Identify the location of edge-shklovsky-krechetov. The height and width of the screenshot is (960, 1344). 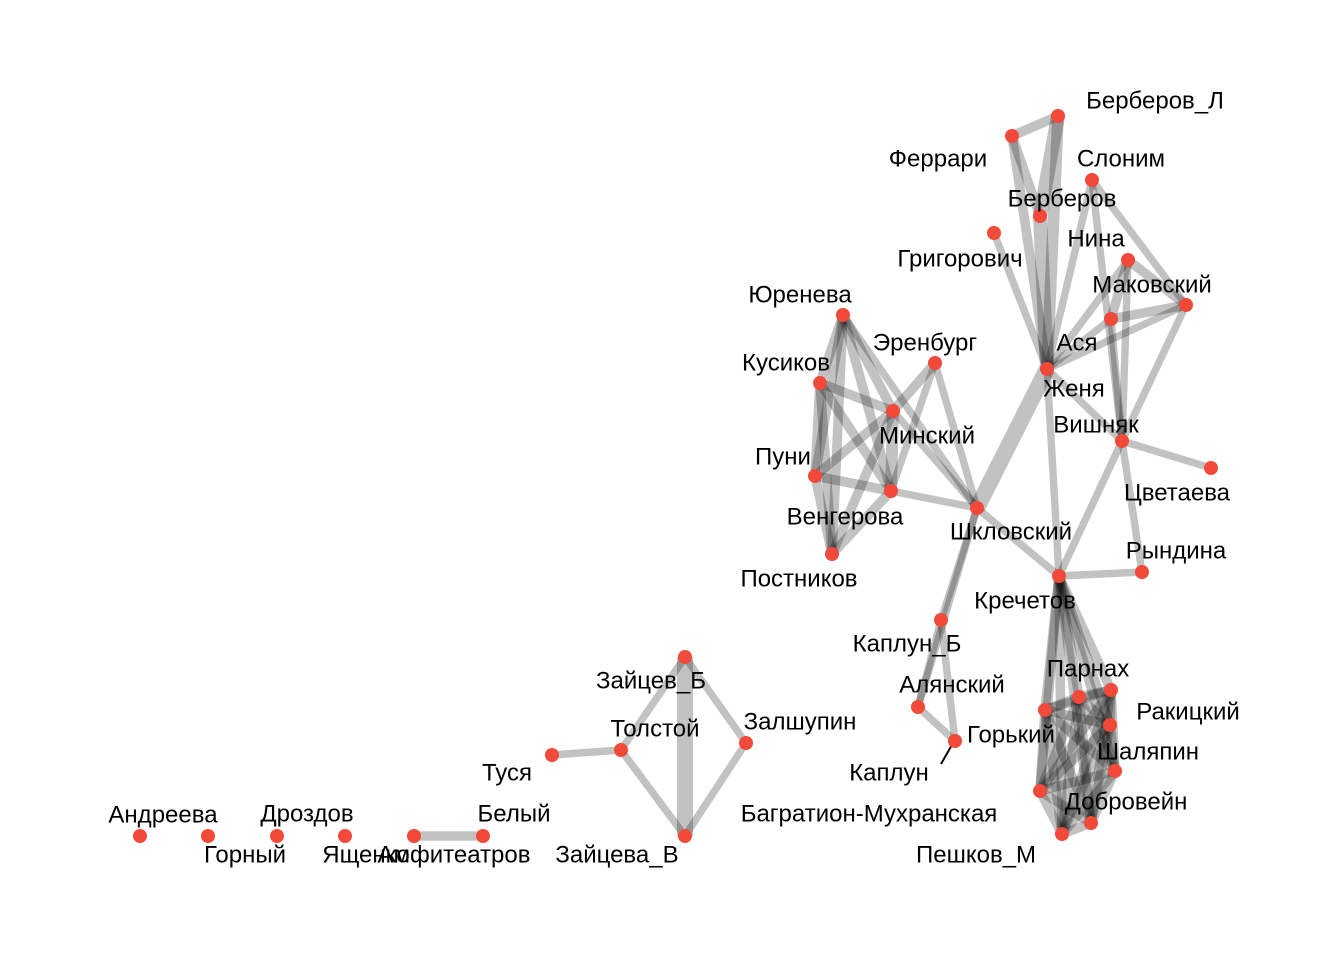
(1018, 542).